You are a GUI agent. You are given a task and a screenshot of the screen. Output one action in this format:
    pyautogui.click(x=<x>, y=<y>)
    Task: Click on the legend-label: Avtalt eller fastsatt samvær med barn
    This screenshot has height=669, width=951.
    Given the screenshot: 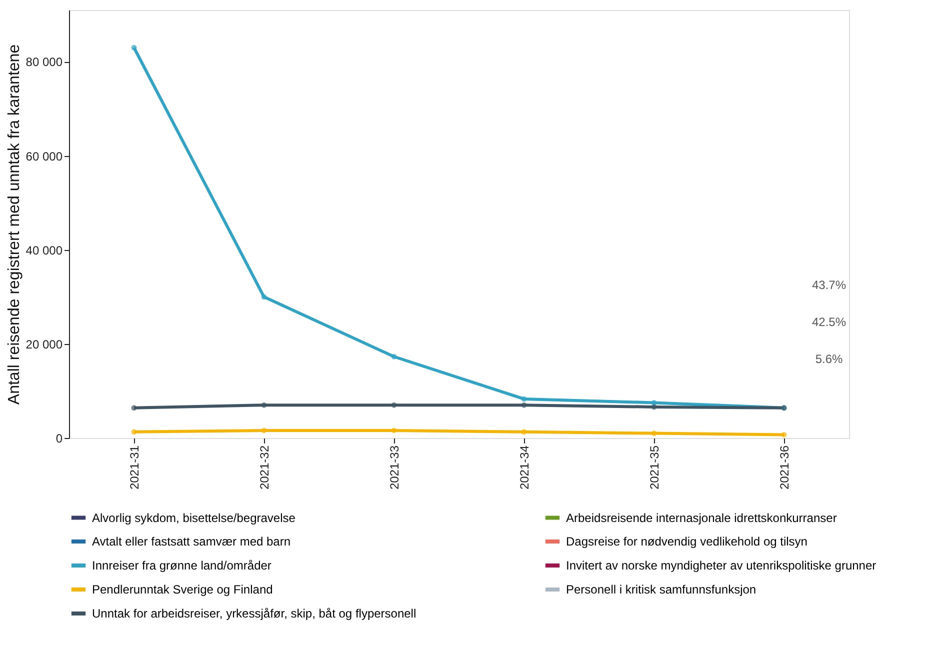 What is the action you would take?
    pyautogui.click(x=191, y=541)
    